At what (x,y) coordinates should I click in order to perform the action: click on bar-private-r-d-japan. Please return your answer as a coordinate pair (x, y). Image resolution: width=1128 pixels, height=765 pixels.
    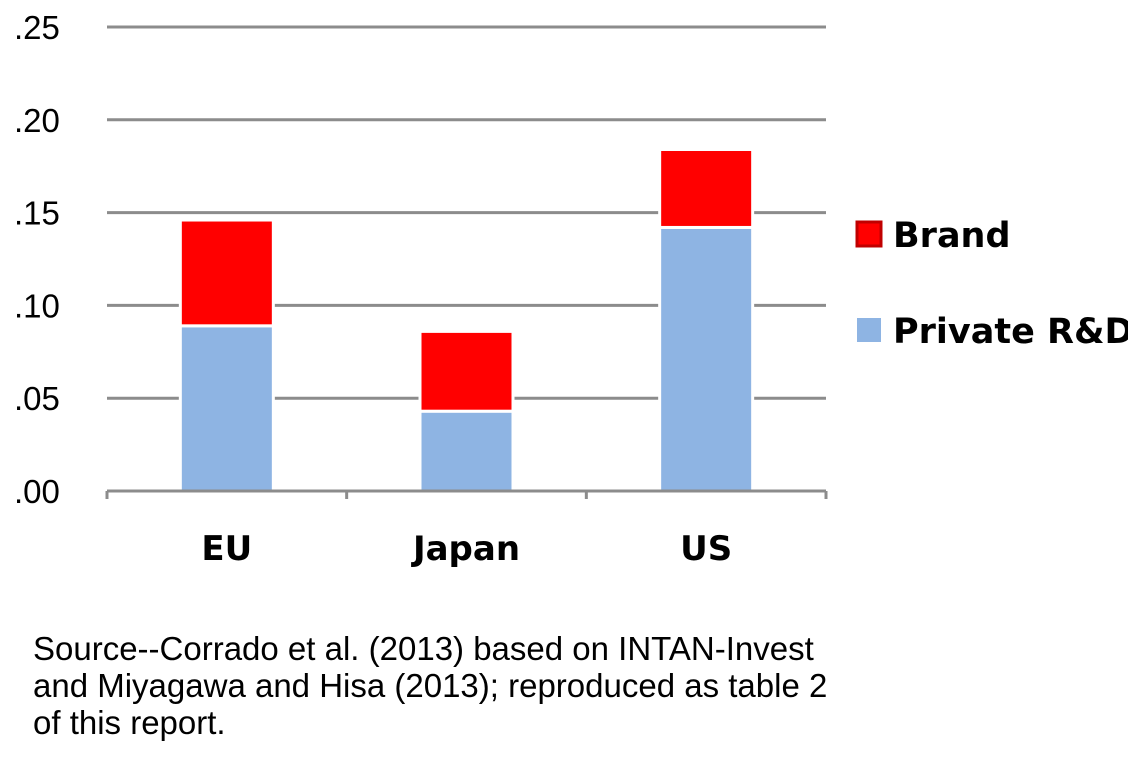
    Looking at the image, I should click on (466, 451).